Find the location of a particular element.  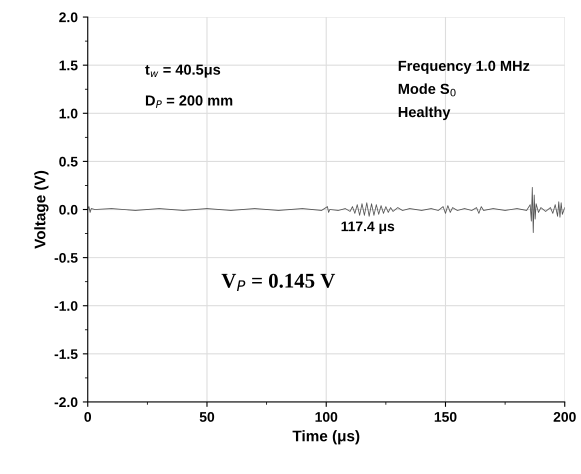

annotation: Mode S$_{0}$ is located at coordinates (427, 89).